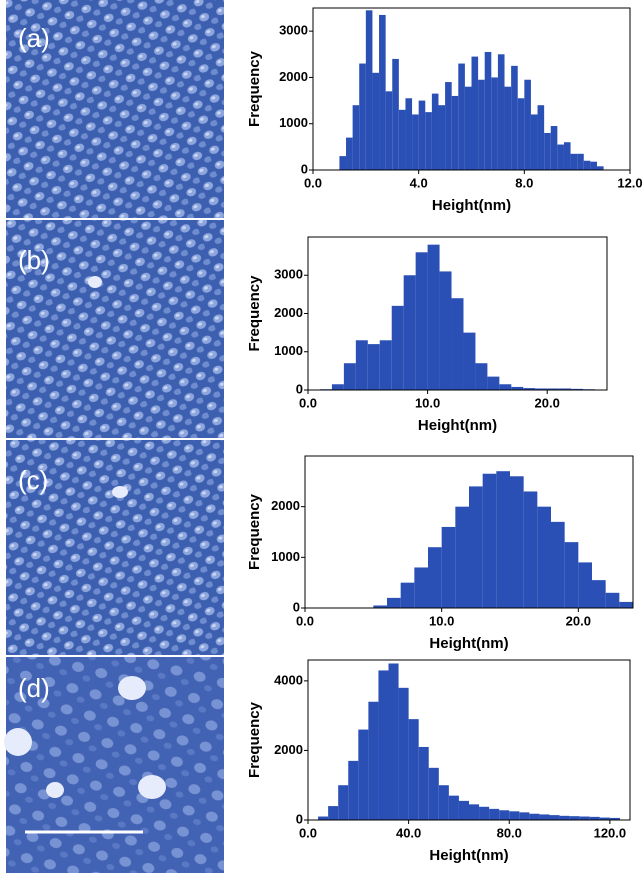  What do you see at coordinates (34, 260) in the screenshot?
I see `panel-label: (b)` at bounding box center [34, 260].